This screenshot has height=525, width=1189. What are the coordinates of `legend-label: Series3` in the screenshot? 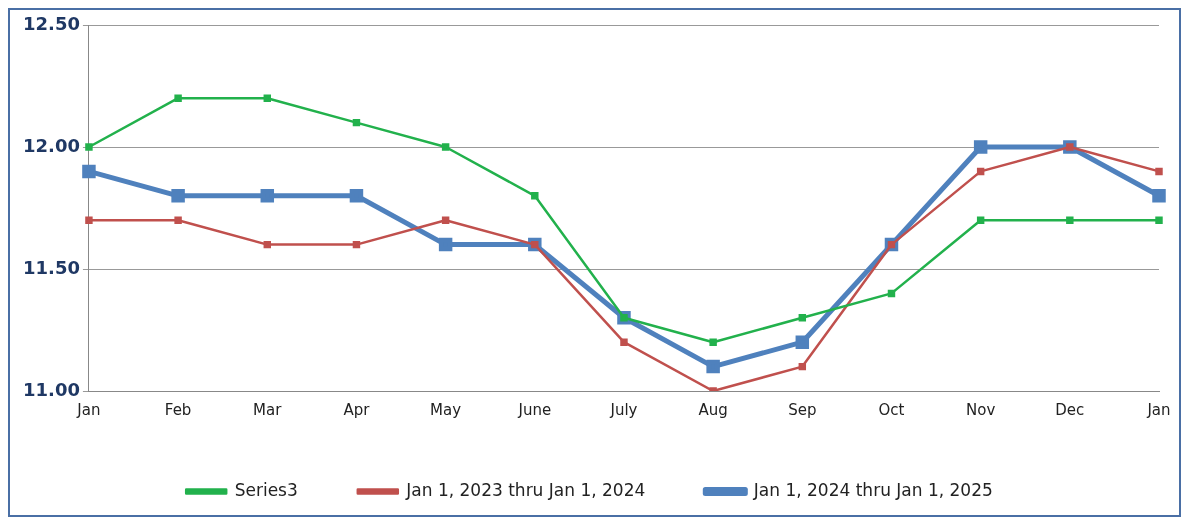 It's located at (266, 489).